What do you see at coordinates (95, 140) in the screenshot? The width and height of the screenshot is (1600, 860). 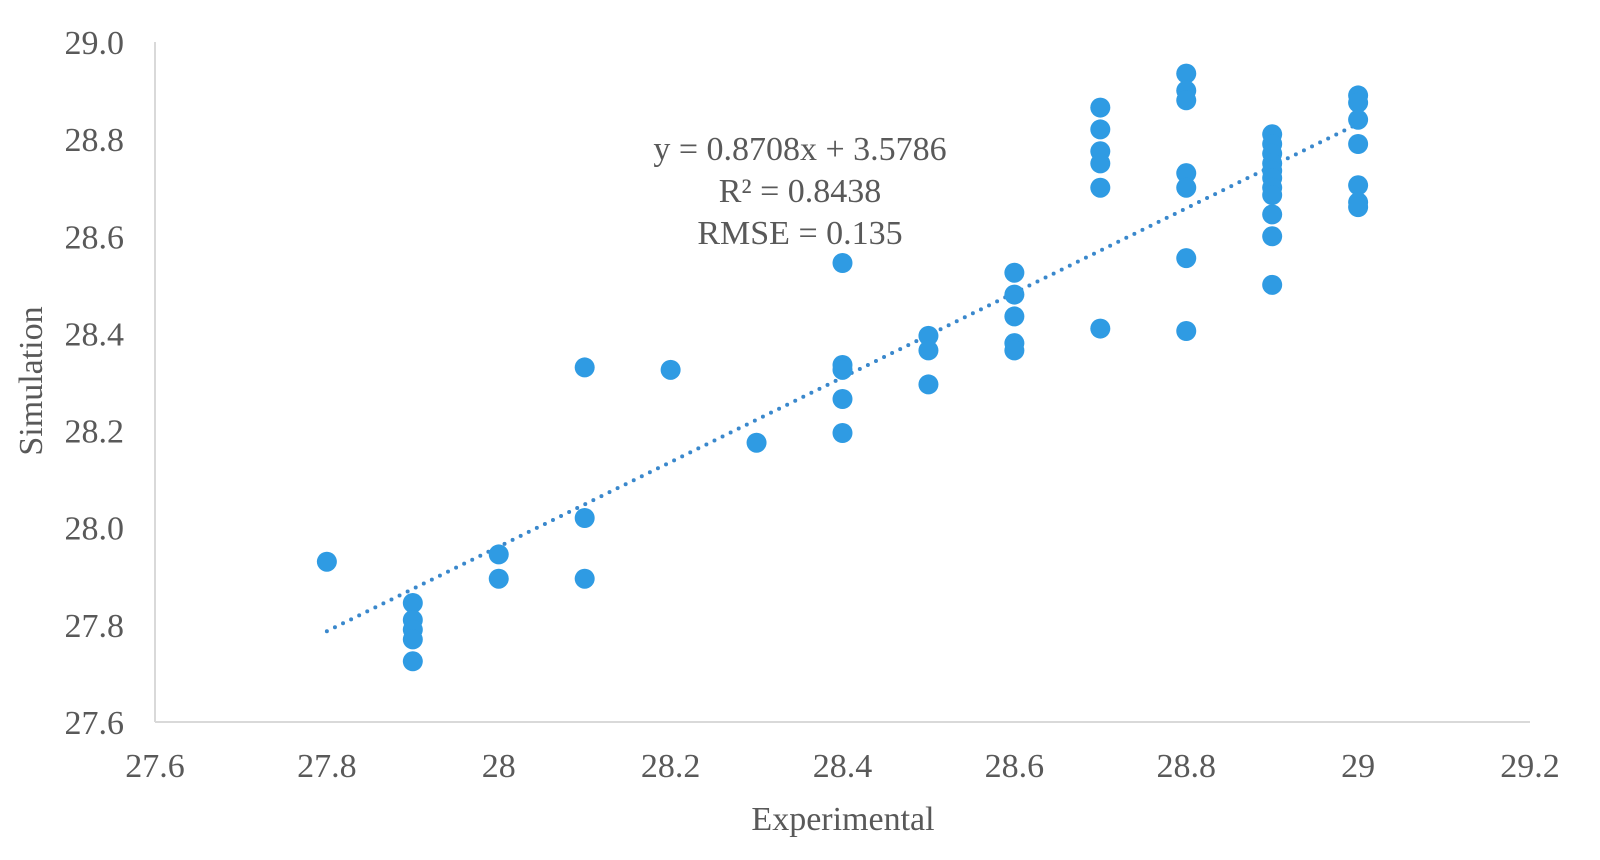 I see `y-tick-label: 28.8` at bounding box center [95, 140].